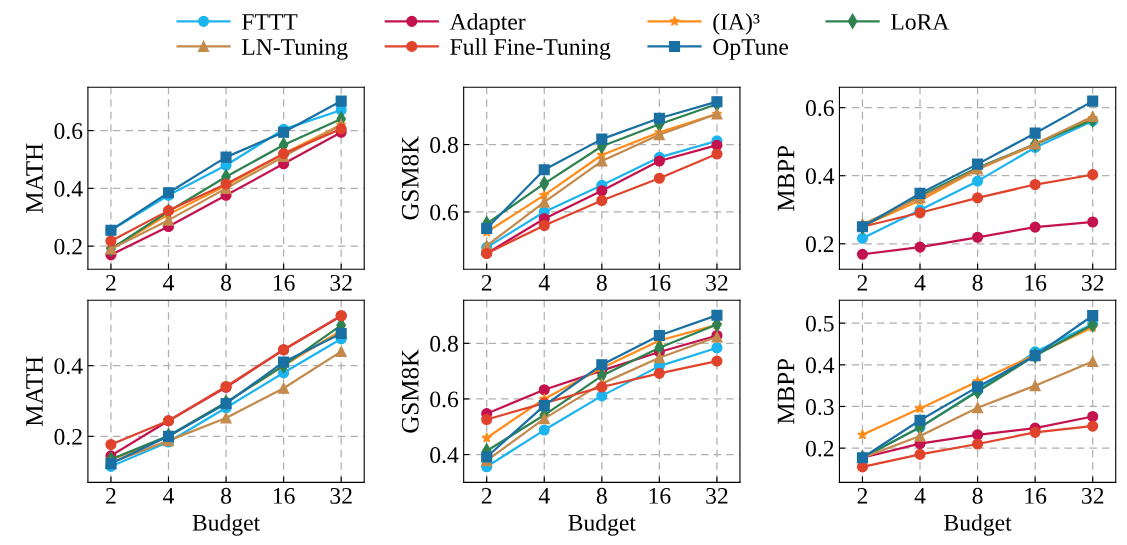  Describe the element at coordinates (270, 22) in the screenshot. I see `legend-label: FTTT` at that location.